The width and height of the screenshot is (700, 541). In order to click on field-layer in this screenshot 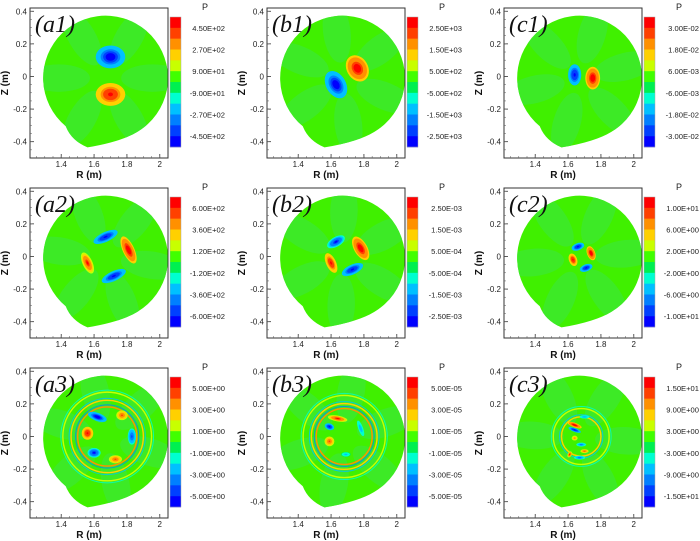, I will do `click(106, 81)`.